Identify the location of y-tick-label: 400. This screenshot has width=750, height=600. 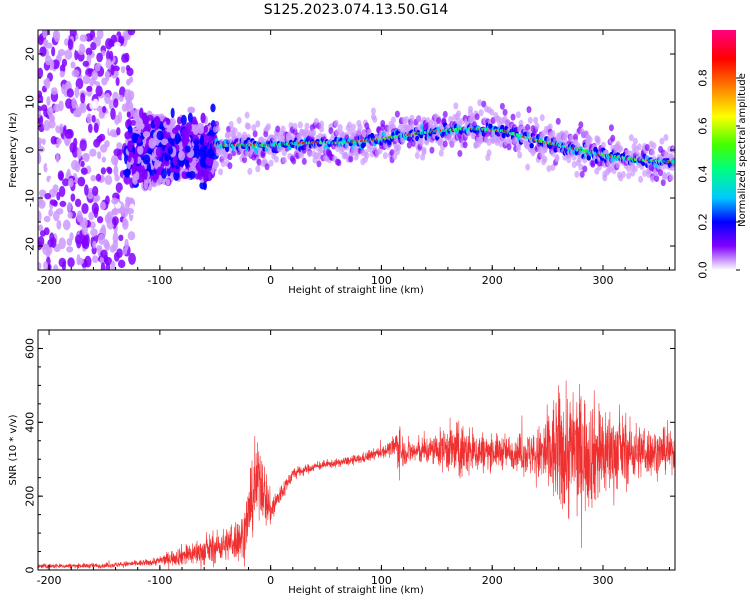
(30, 422).